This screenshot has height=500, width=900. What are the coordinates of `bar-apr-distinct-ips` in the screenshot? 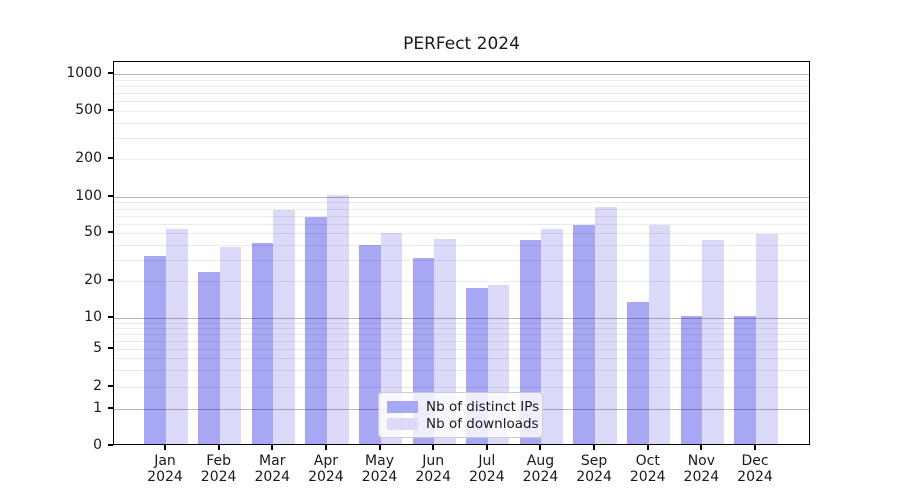 It's located at (316, 330).